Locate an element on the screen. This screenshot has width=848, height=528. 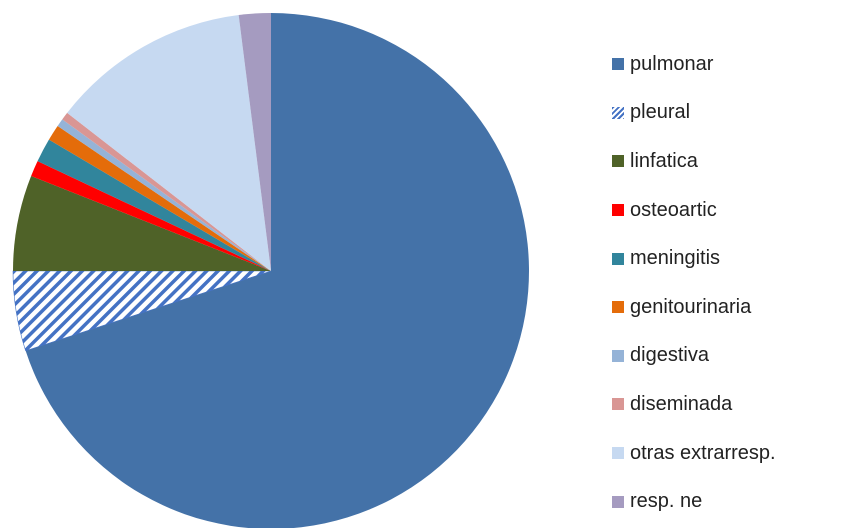
legend-item-otras-extrarresp: otras extrarresp. is located at coordinates (730, 453).